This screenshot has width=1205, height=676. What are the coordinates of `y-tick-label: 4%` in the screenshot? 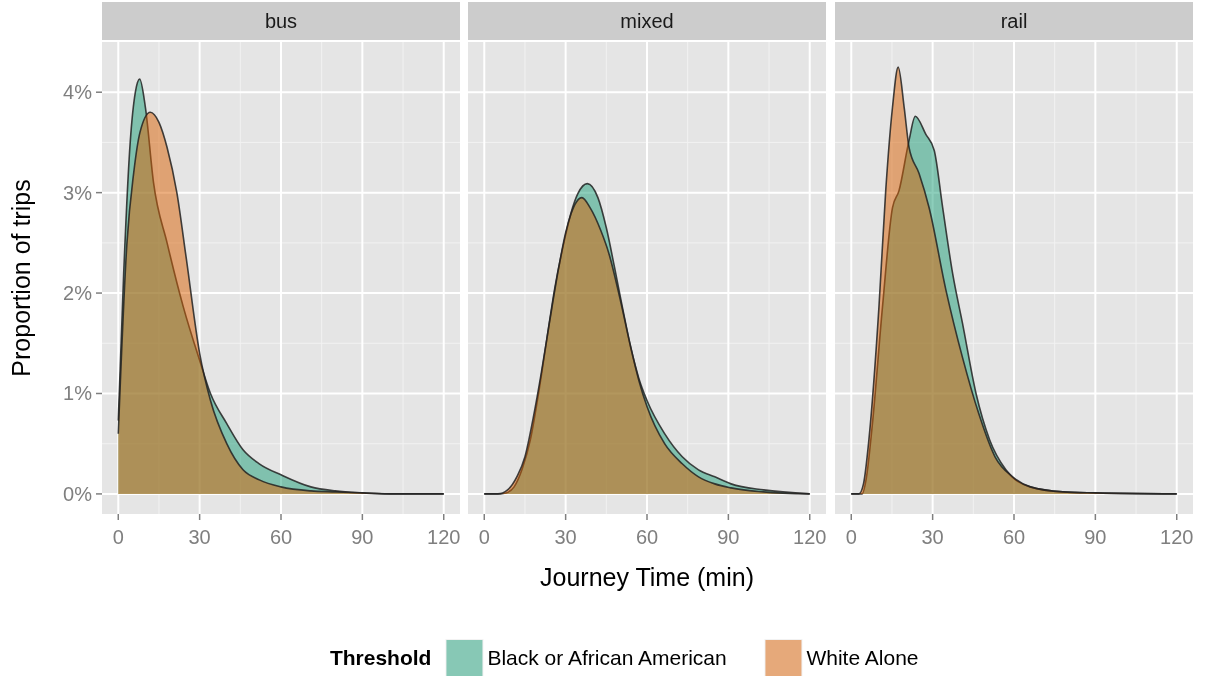 It's located at (78, 92).